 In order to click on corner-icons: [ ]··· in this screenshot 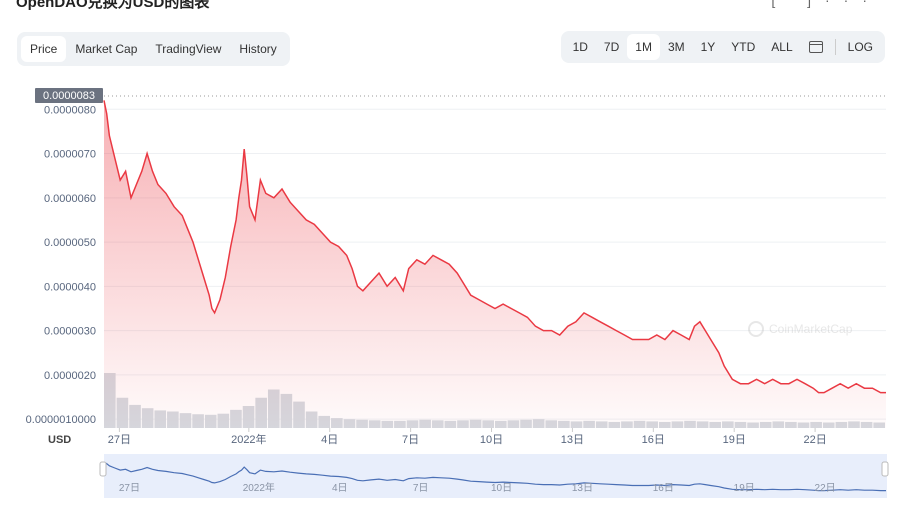, I will do `click(826, 4)`.